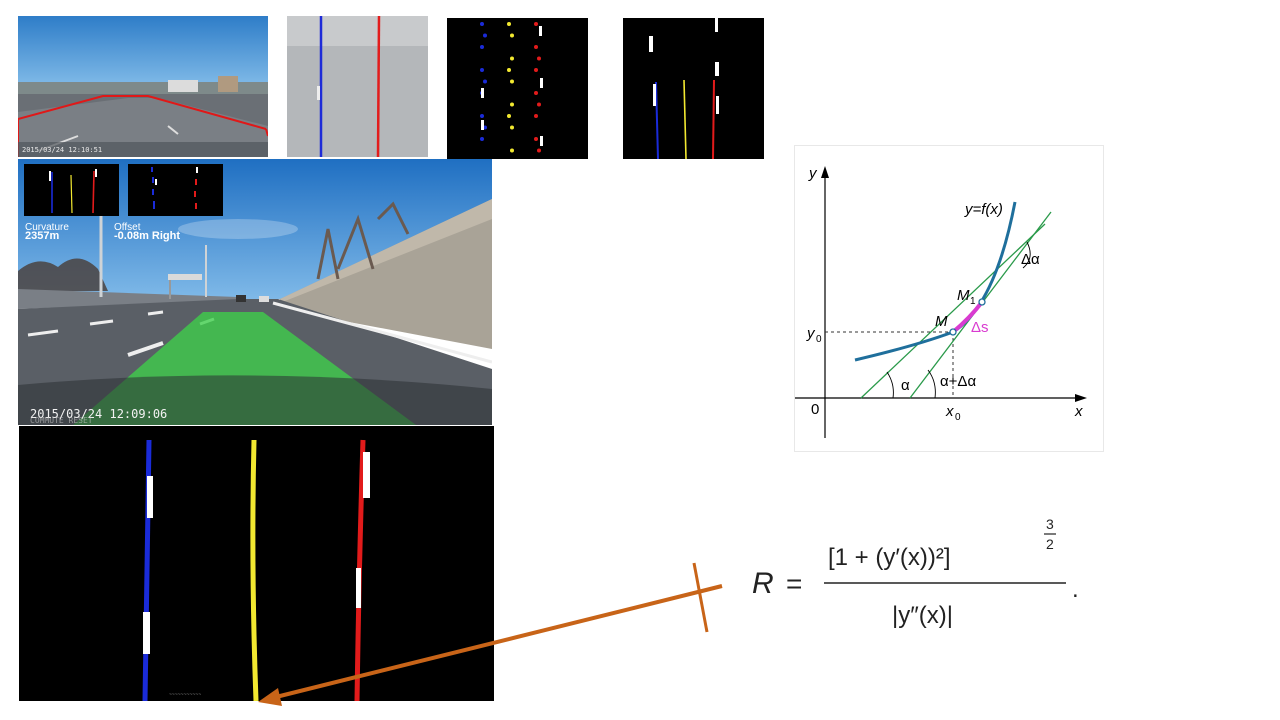  Describe the element at coordinates (147, 236) in the screenshot. I see `offset-value: -0.08m Right` at that location.